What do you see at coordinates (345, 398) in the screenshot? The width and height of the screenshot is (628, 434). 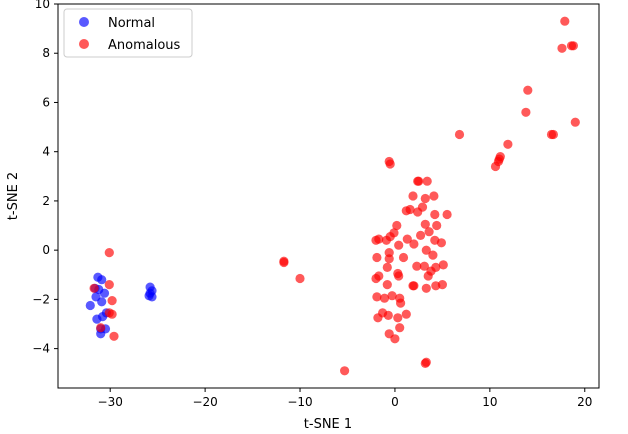 I see `x-axis: −30 −20 −10 0 10 20` at bounding box center [345, 398].